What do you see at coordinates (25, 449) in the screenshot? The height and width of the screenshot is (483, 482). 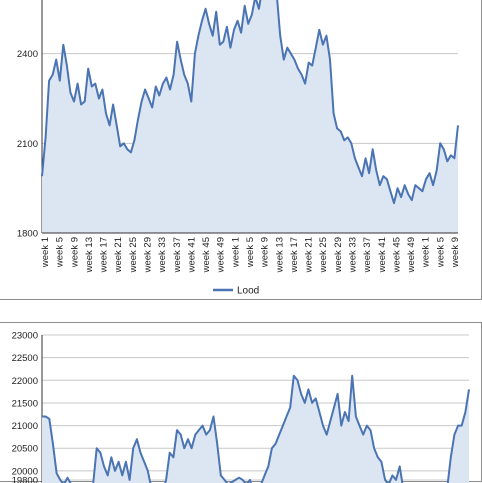 I see `y-tick-label: 20500` at bounding box center [25, 449].